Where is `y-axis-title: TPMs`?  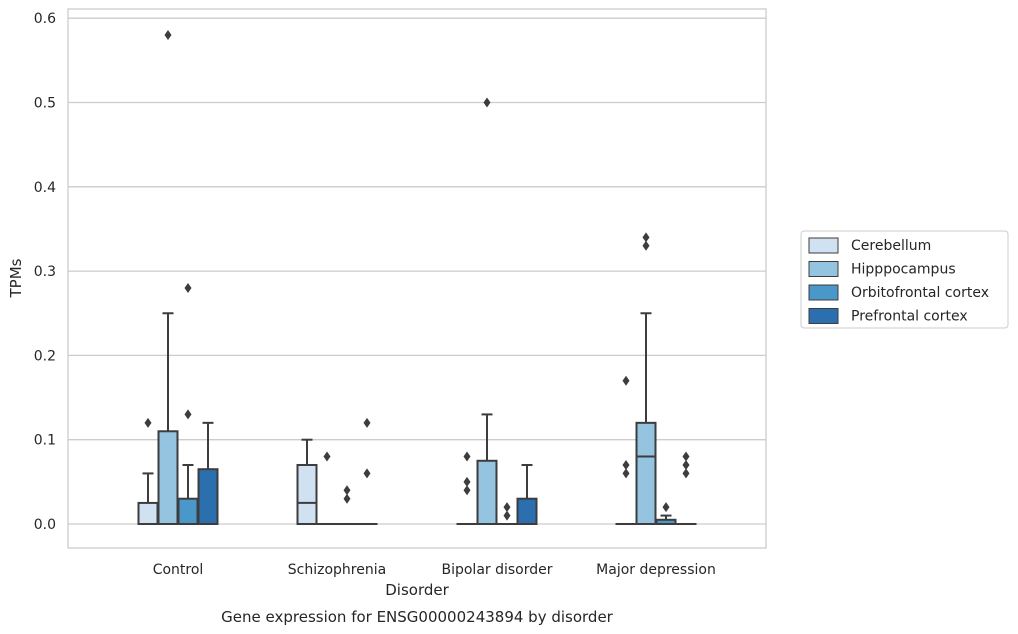
y-axis-title: TPMs is located at coordinates (16, 278).